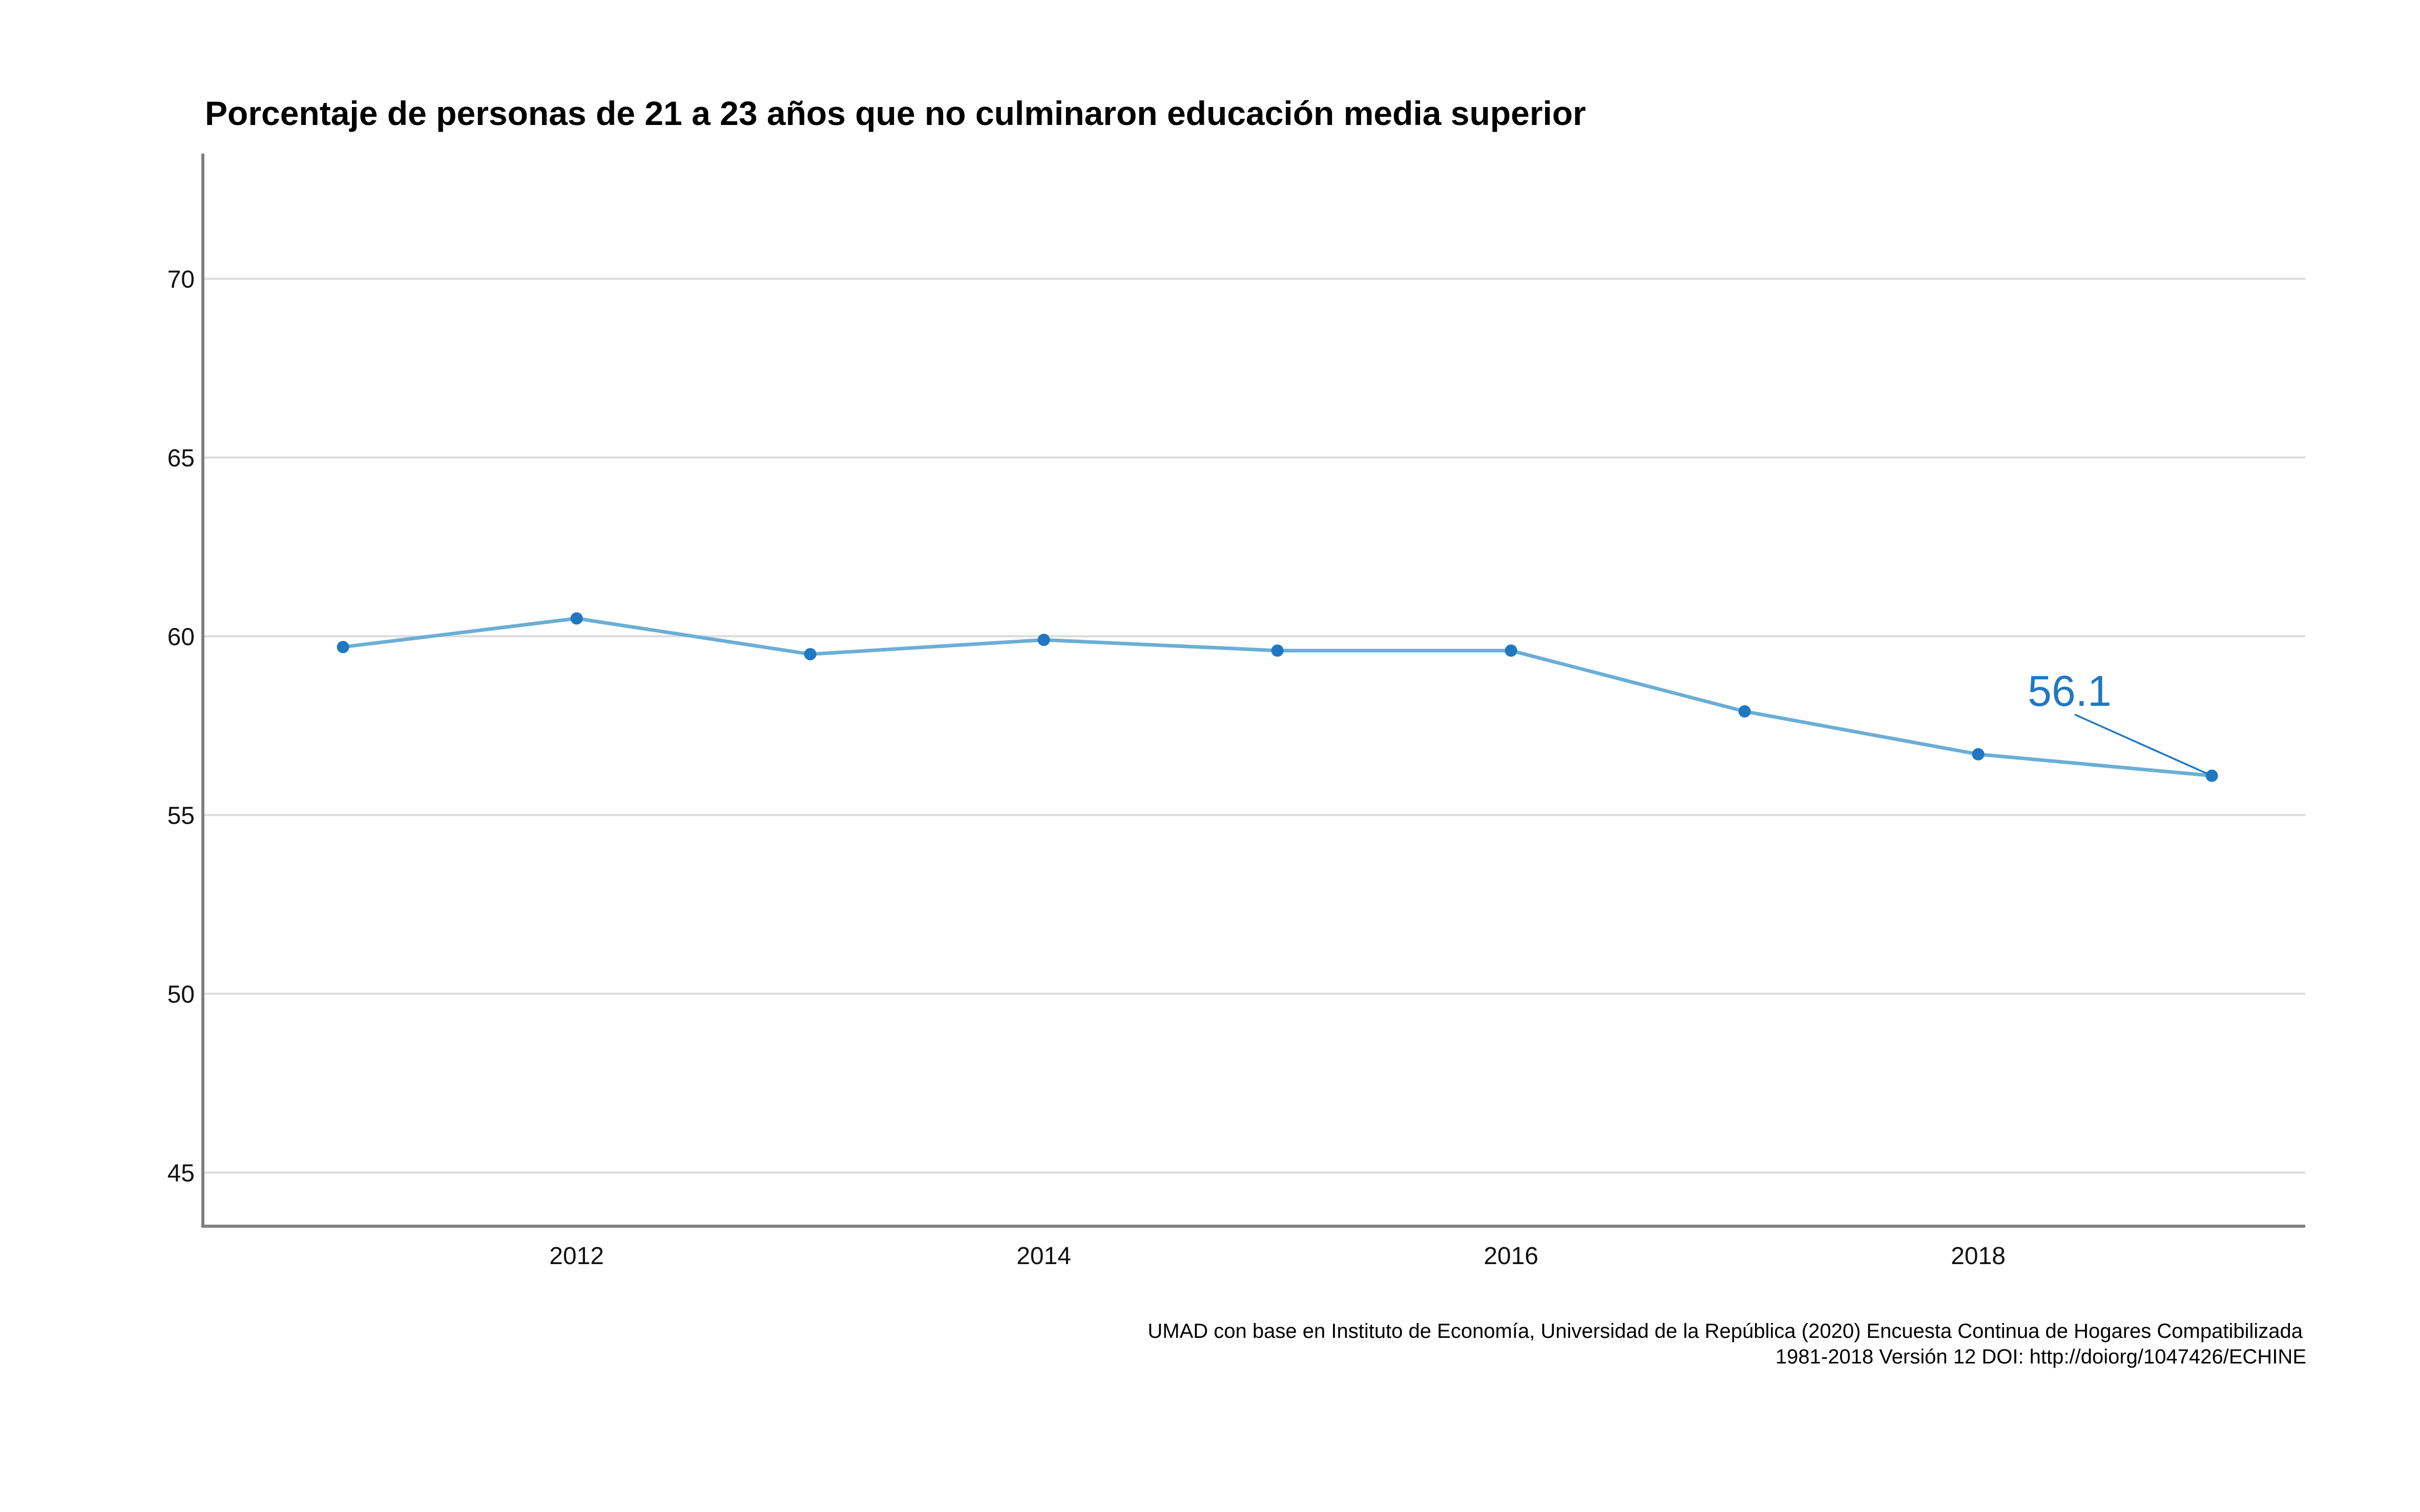 The height and width of the screenshot is (1512, 2420). I want to click on x-tick-label-2016: 2016, so click(1511, 1256).